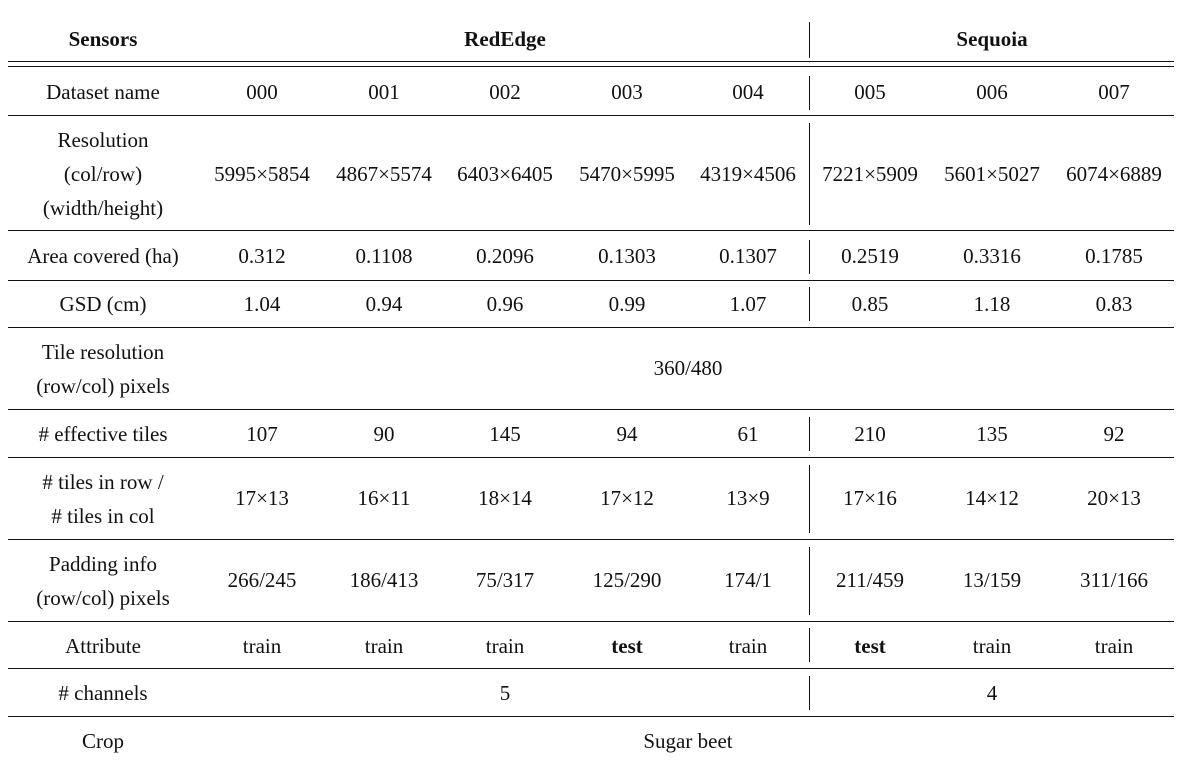 The image size is (1181, 763). What do you see at coordinates (103, 564) in the screenshot?
I see `label-line: Padding info` at bounding box center [103, 564].